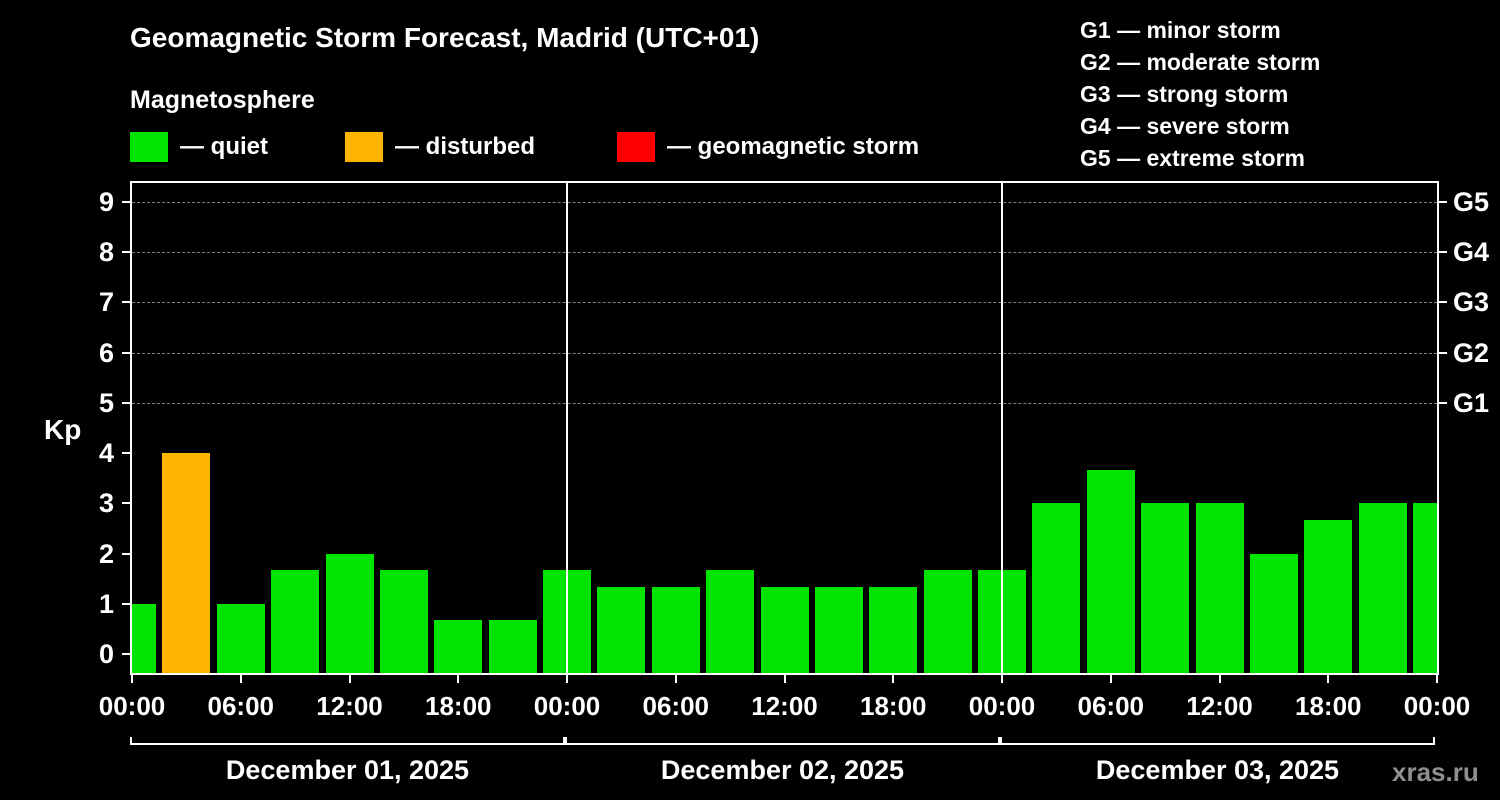 Image resolution: width=1500 pixels, height=800 pixels. Describe the element at coordinates (1184, 94) in the screenshot. I see `storm-scale-line-3: G3 — strong storm` at that location.